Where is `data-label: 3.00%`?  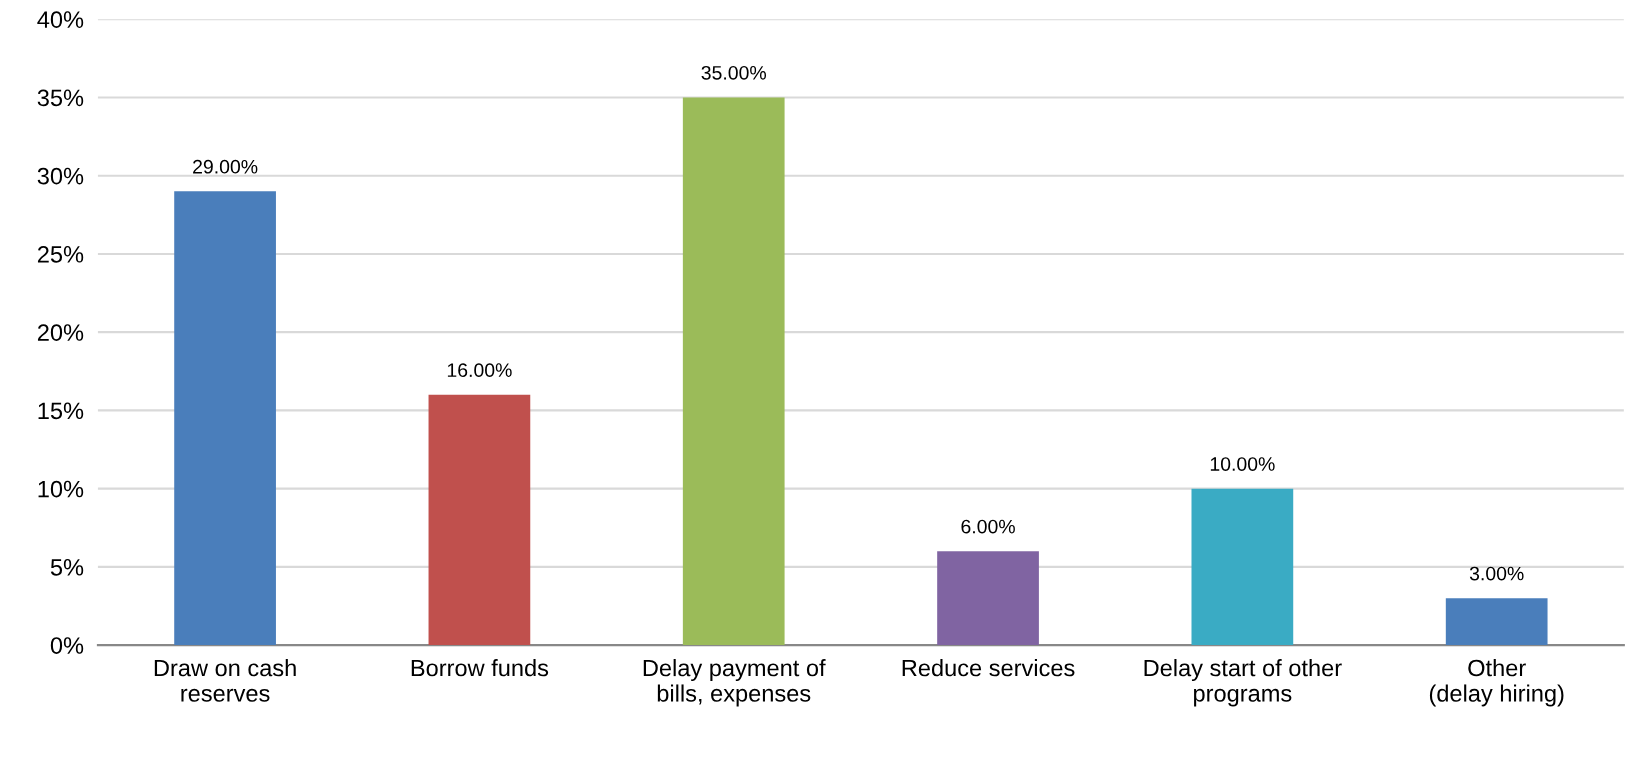 data-label: 3.00% is located at coordinates (1496, 573).